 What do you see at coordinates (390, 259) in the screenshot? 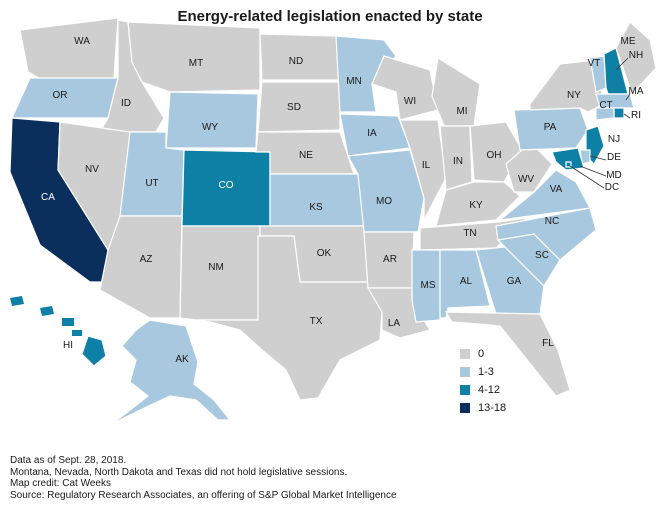
I see `state-label-ar: AR` at bounding box center [390, 259].